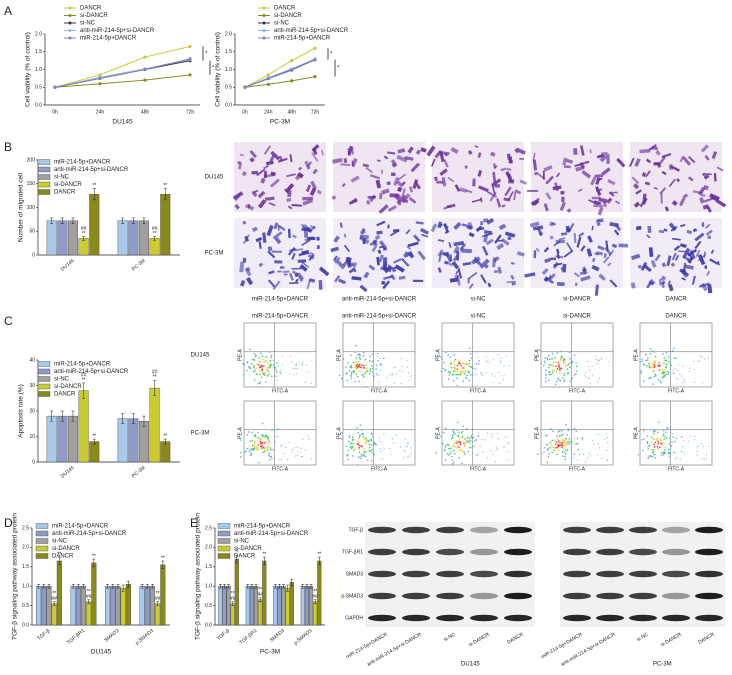  Describe the element at coordinates (163, 558) in the screenshot. I see `significance: **` at that location.